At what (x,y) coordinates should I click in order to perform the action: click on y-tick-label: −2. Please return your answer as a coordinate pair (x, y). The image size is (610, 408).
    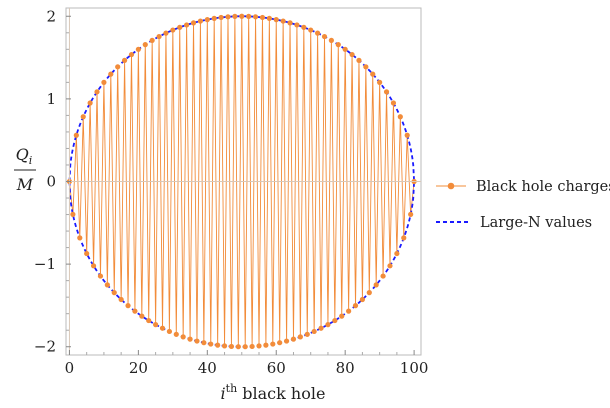
    Looking at the image, I should click on (45, 347).